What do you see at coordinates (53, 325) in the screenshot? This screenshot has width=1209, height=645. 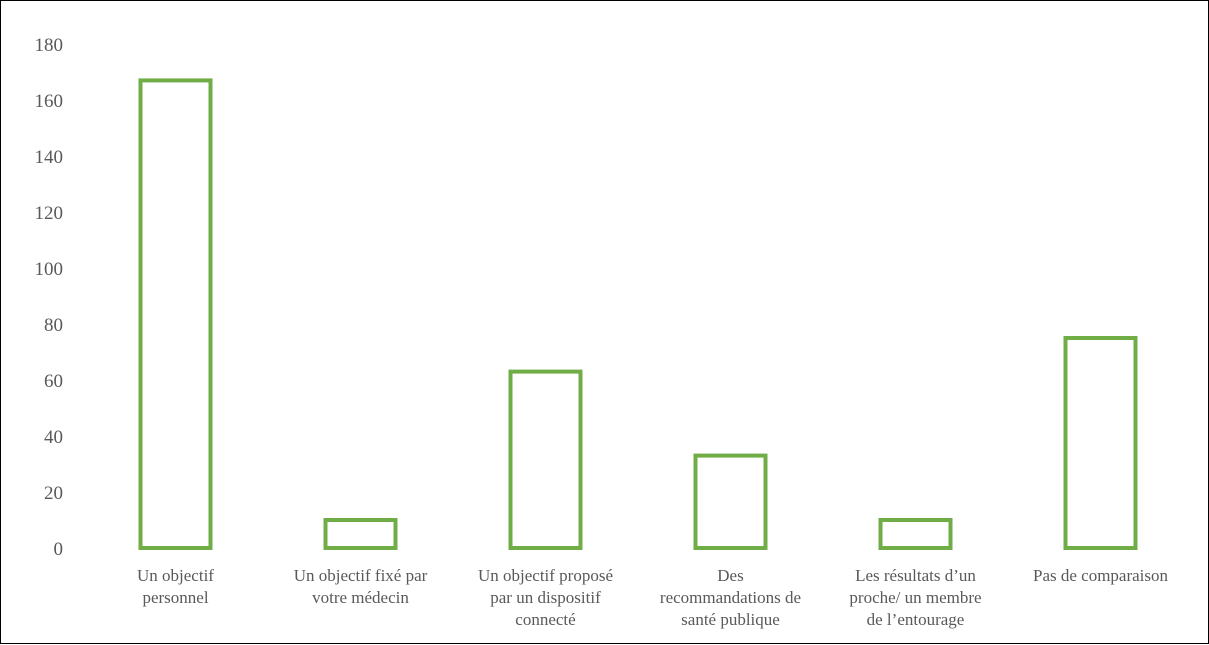 I see `y-tick-label: 80` at bounding box center [53, 325].